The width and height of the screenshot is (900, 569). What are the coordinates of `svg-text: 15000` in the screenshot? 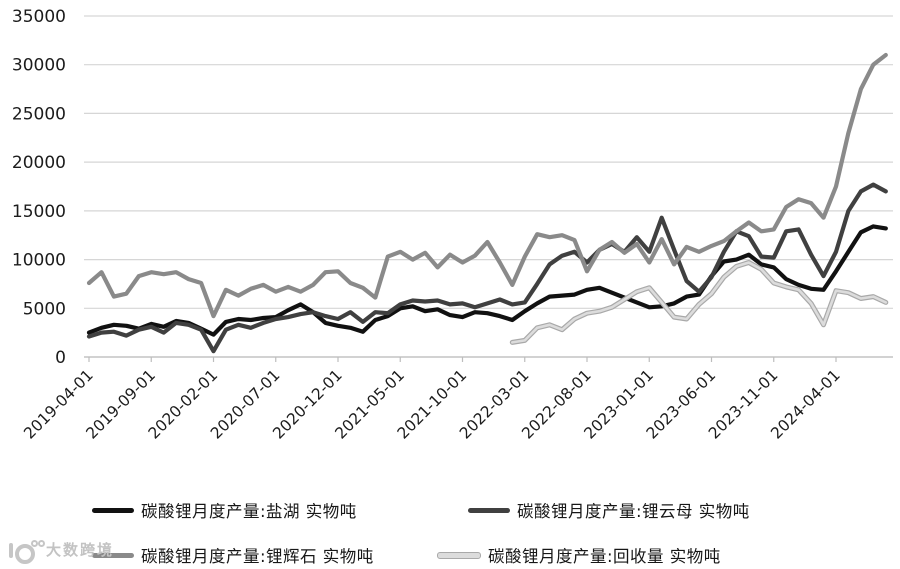 It's located at (39, 212).